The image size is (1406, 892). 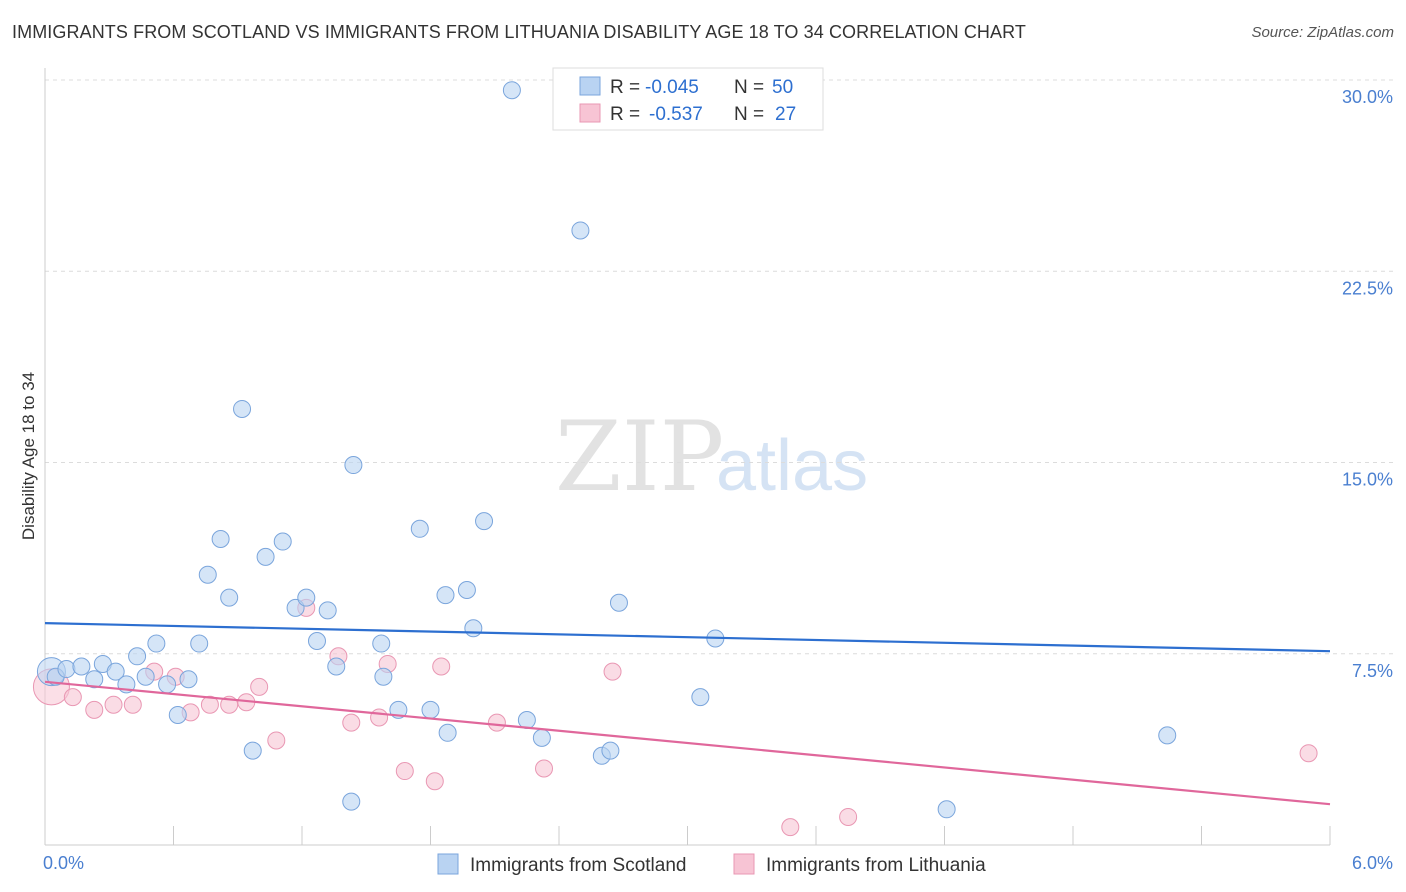 I want to click on x-tick-label: 6.0%, so click(x=1372, y=863).